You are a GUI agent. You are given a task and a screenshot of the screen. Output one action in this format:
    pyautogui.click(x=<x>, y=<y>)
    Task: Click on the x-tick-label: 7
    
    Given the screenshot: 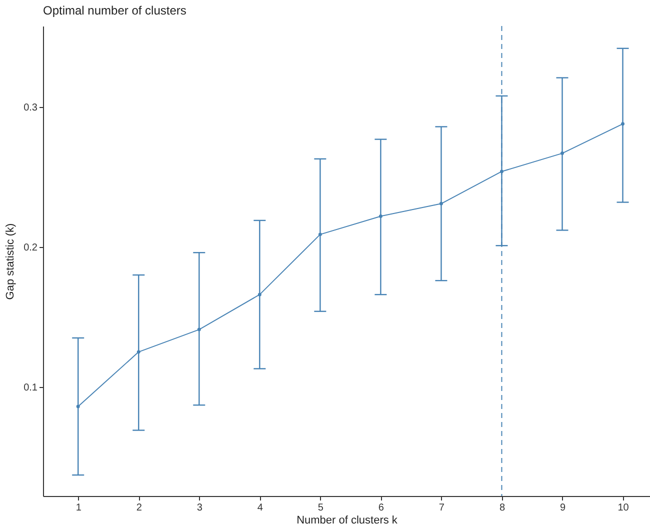 What is the action you would take?
    pyautogui.click(x=441, y=508)
    